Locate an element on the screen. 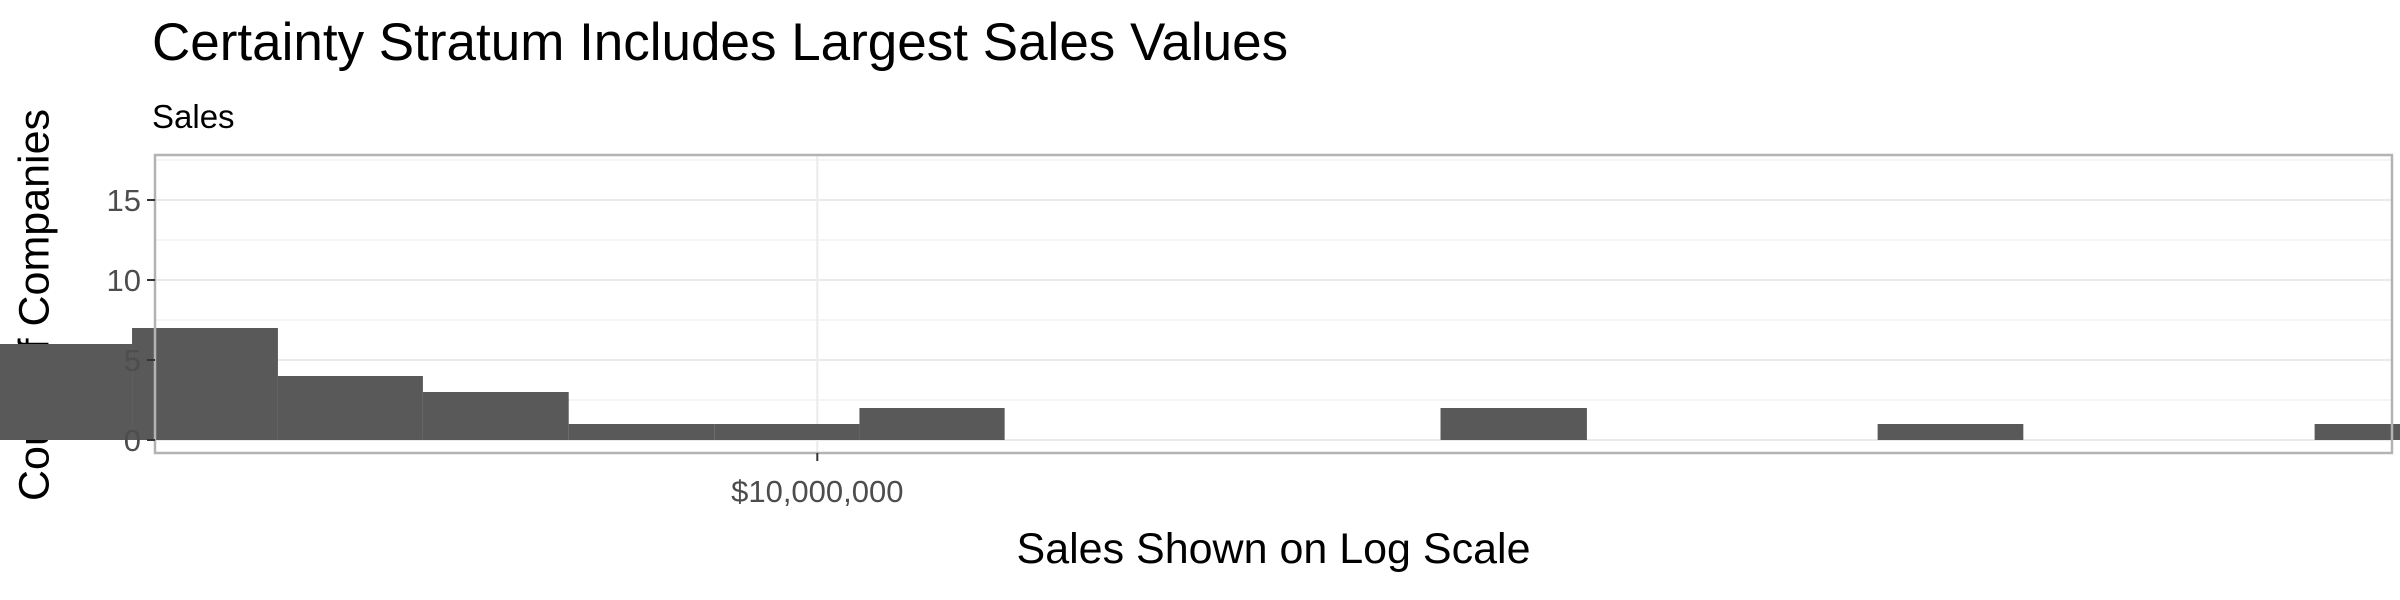  chart-subtitle: Sales is located at coordinates (193, 116).